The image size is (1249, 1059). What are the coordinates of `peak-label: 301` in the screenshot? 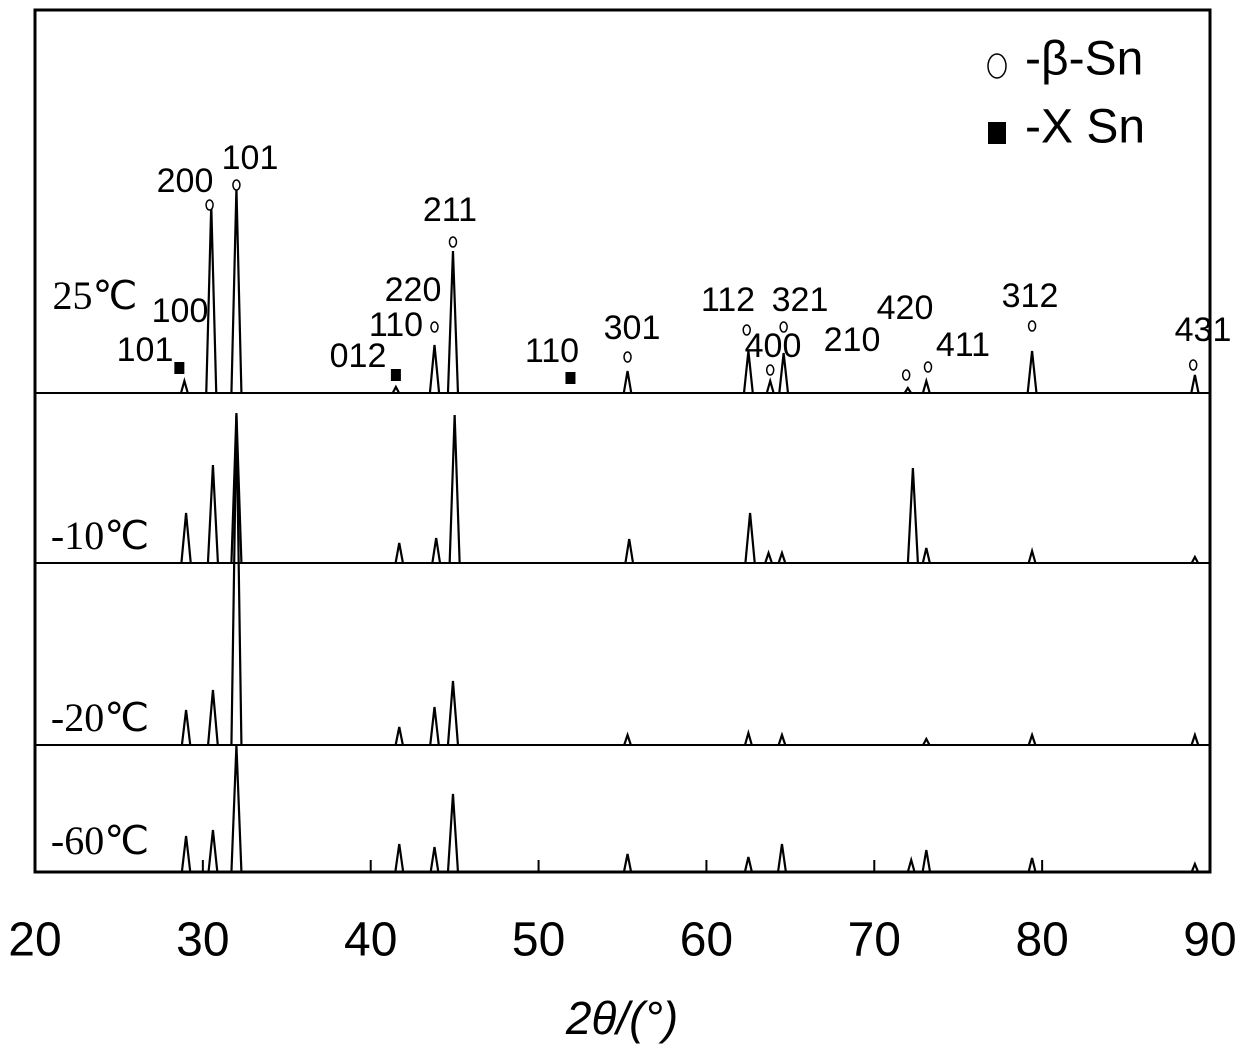 It's located at (632, 328).